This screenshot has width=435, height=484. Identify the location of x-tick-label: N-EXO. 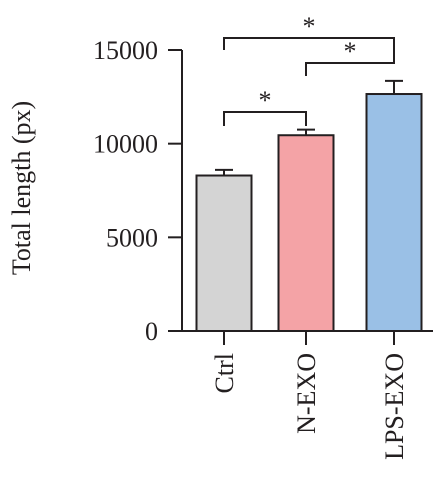
(306, 393).